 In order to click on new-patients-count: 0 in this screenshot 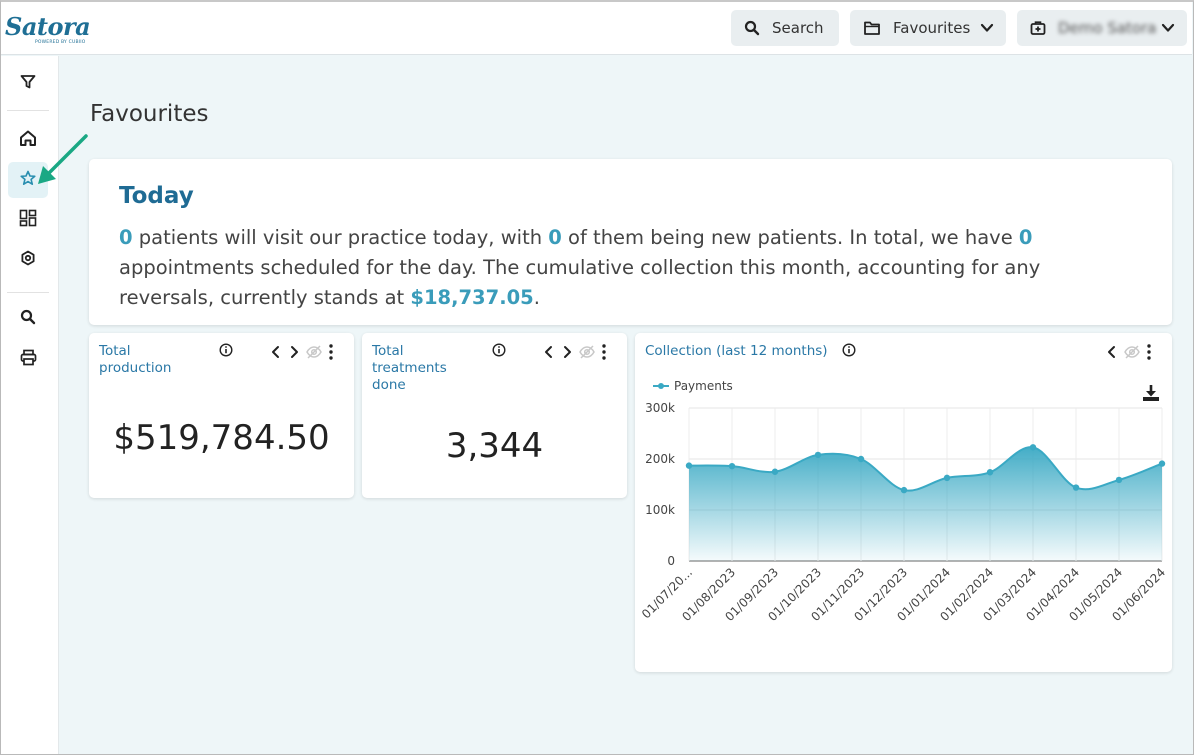, I will do `click(555, 237)`.